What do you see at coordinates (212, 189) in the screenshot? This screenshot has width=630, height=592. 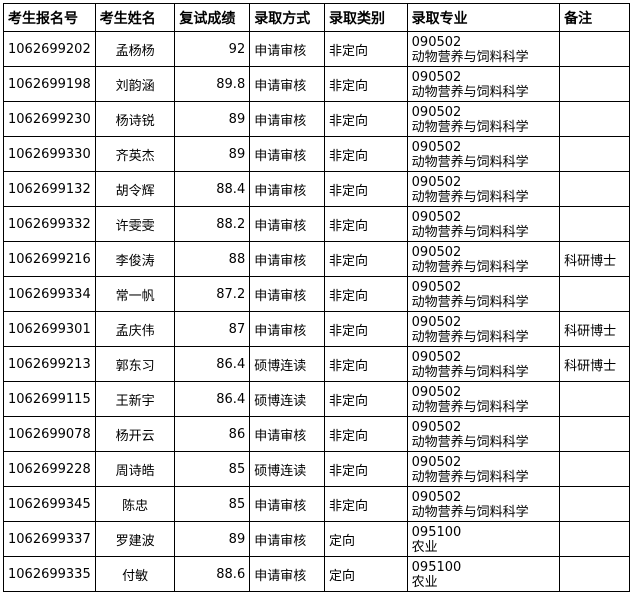 I see `score-cell: 88.4` at bounding box center [212, 189].